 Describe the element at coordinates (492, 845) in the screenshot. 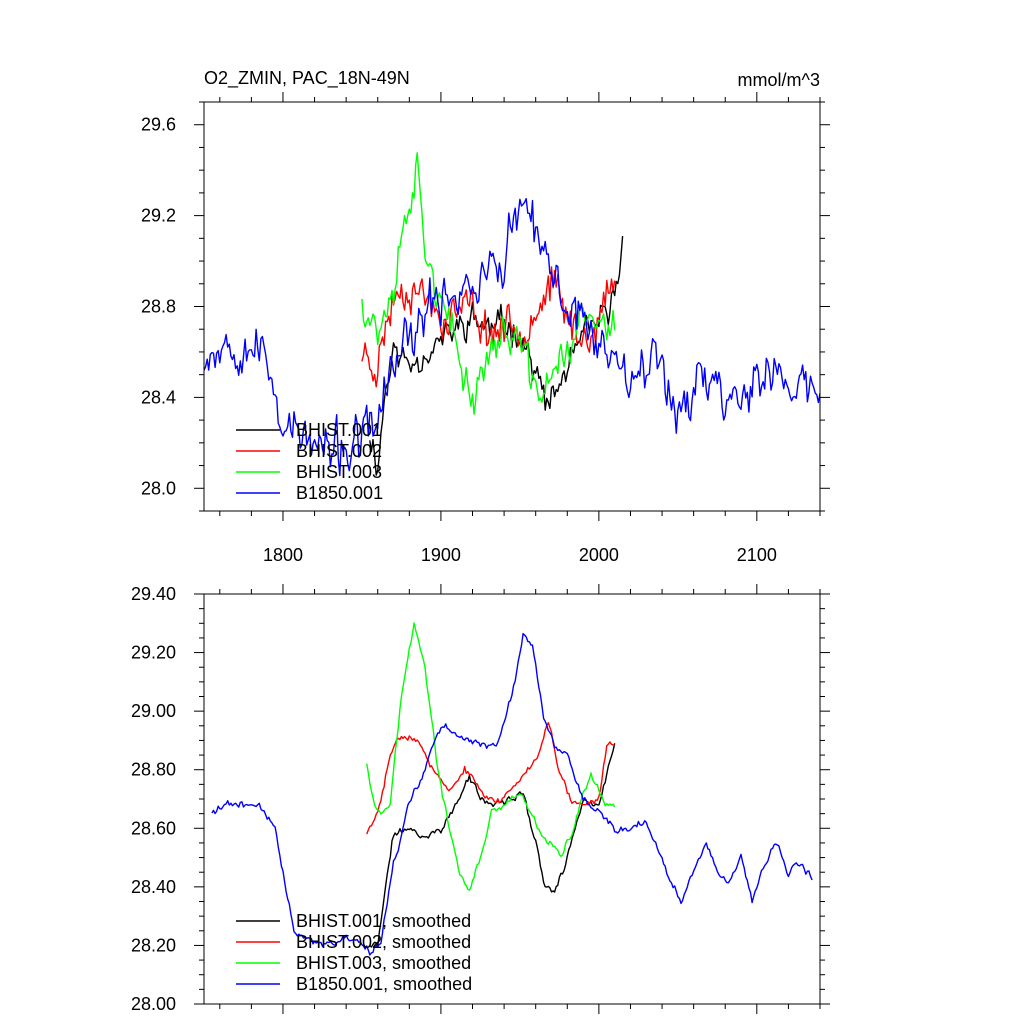

I see `series-line-bhist-001-smoothed` at that location.